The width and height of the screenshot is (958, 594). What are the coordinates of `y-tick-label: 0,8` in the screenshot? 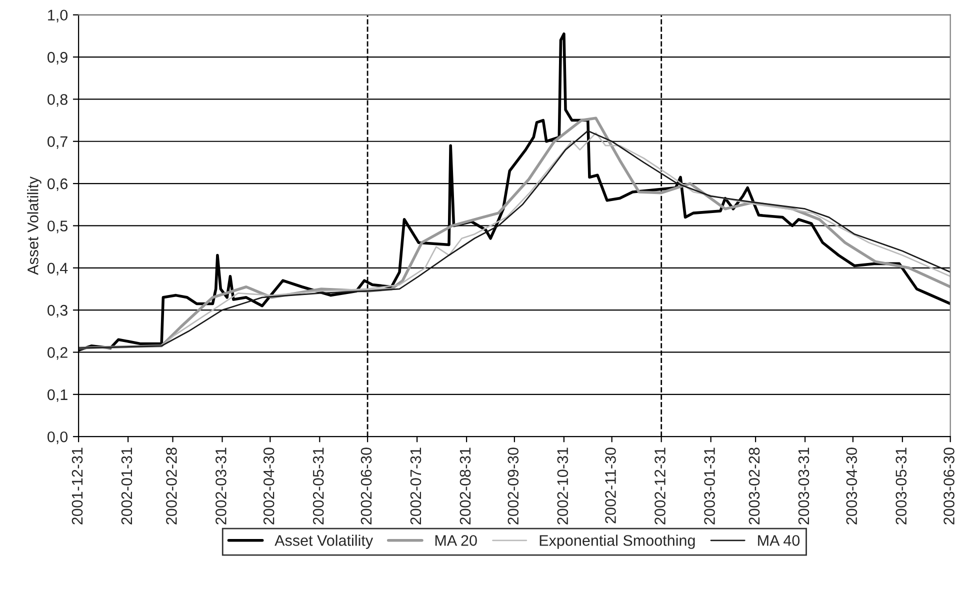 It's located at (58, 100).